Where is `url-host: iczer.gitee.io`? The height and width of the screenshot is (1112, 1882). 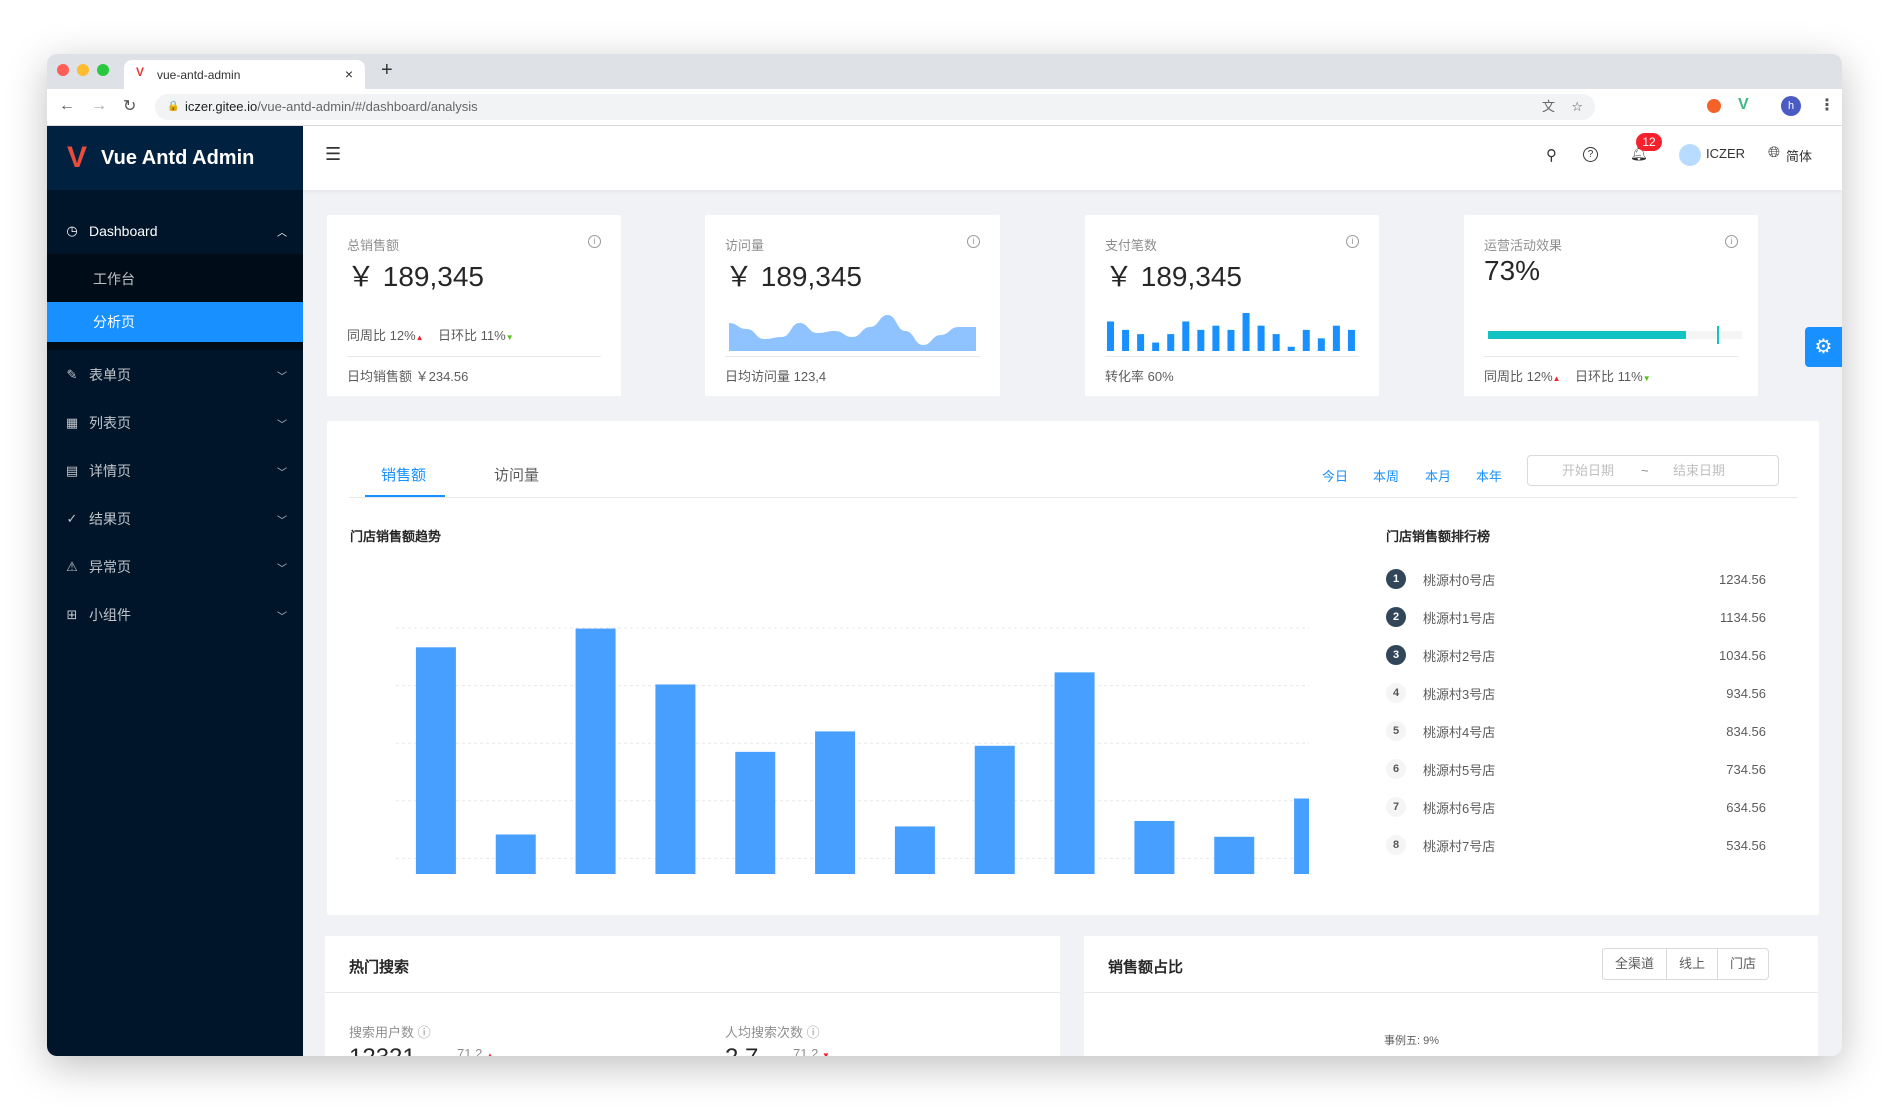 url-host: iczer.gitee.io is located at coordinates (221, 106).